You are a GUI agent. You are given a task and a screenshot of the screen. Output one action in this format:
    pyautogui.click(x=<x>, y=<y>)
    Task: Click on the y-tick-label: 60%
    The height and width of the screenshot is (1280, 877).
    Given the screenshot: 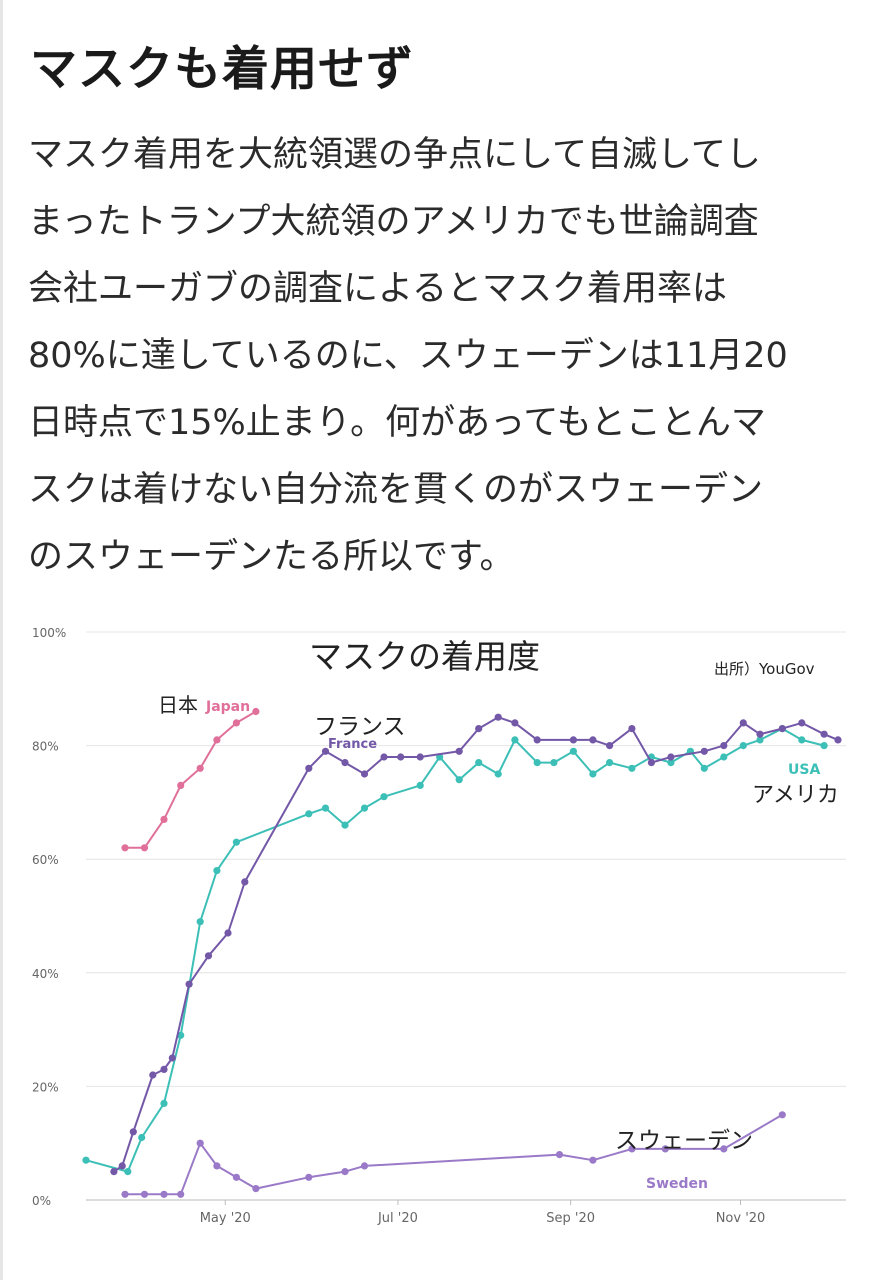 What is the action you would take?
    pyautogui.click(x=45, y=860)
    